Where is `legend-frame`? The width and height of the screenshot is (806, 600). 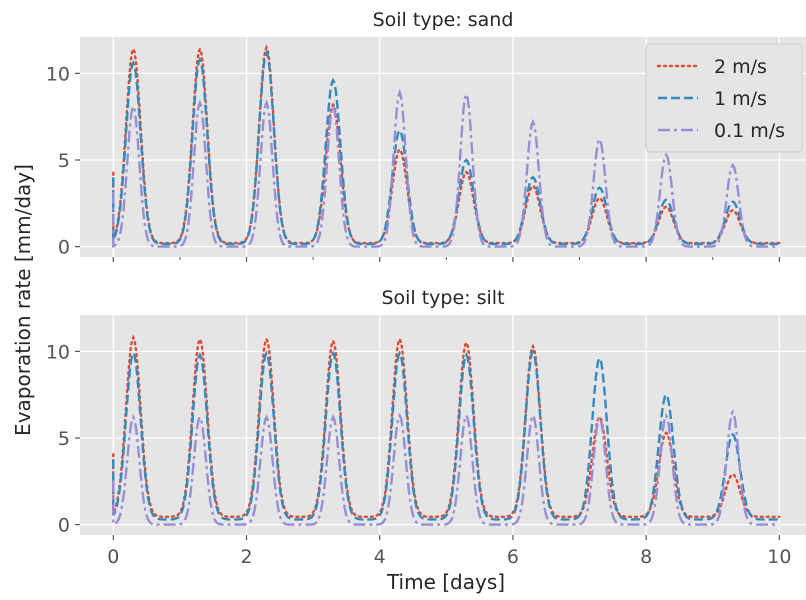 legend-frame is located at coordinates (724, 98).